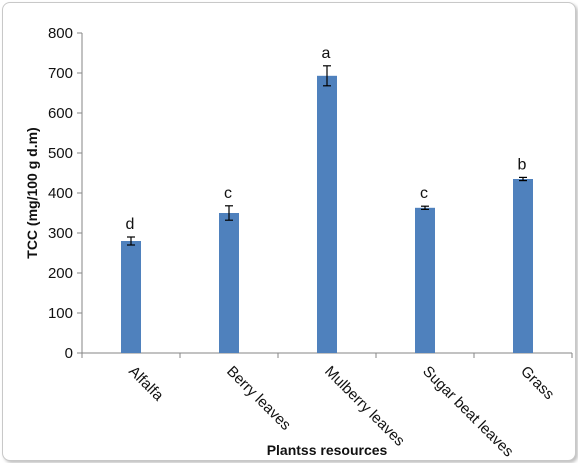  What do you see at coordinates (60, 273) in the screenshot?
I see `y-tick-label: 200` at bounding box center [60, 273].